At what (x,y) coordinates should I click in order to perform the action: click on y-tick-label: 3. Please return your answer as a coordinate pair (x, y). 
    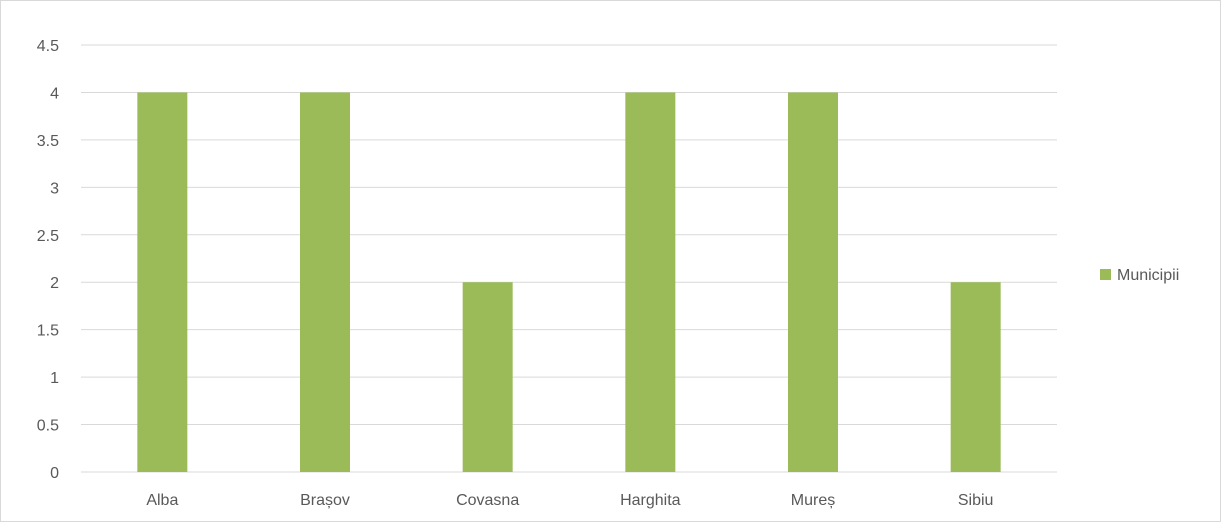
    Looking at the image, I should click on (54, 188).